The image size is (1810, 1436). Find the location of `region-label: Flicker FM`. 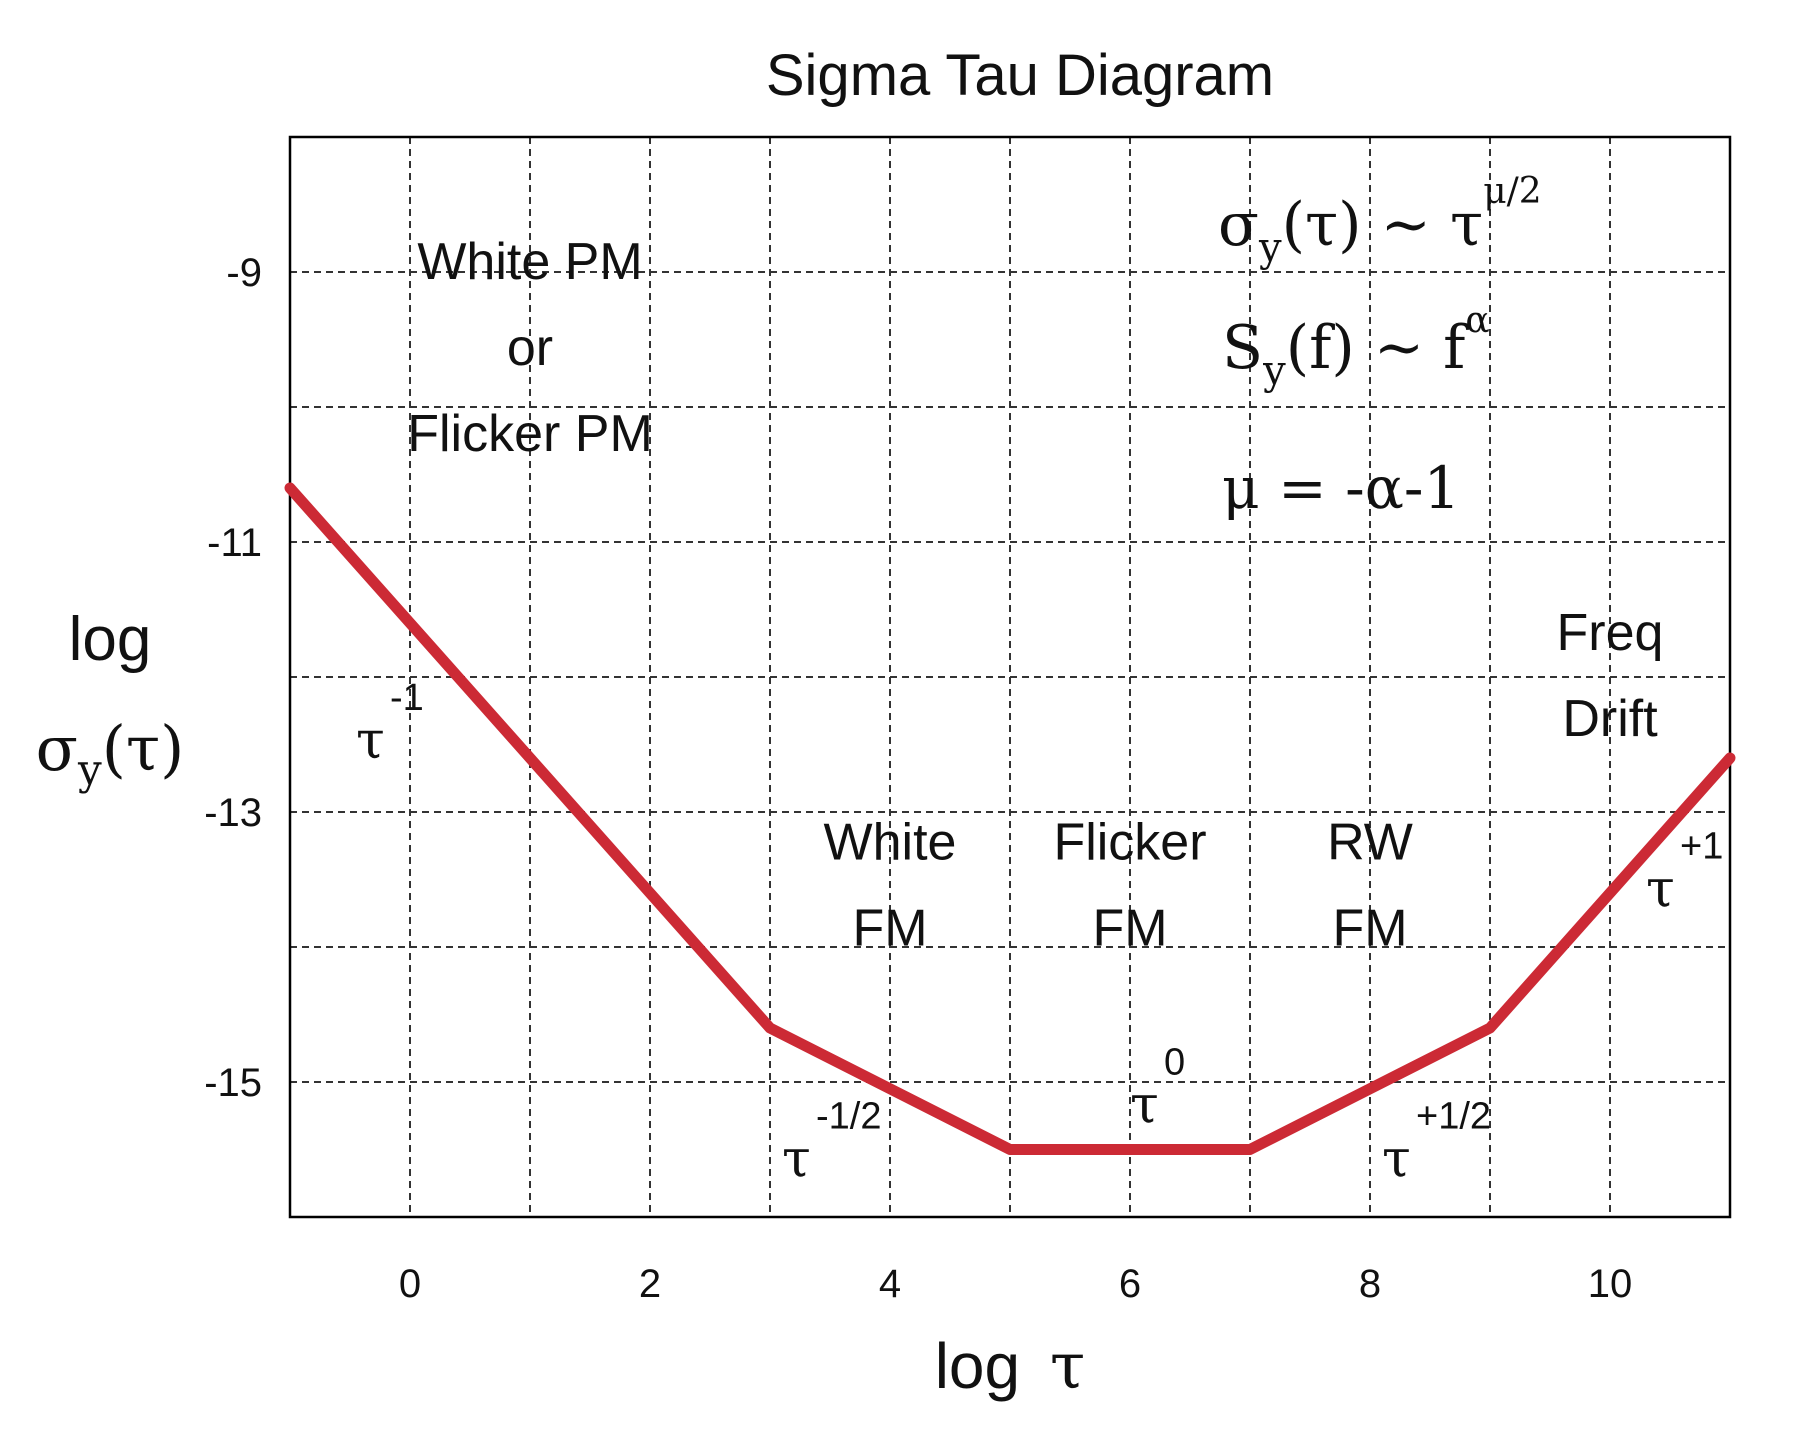

region-label: Flicker FM is located at coordinates (1129, 885).